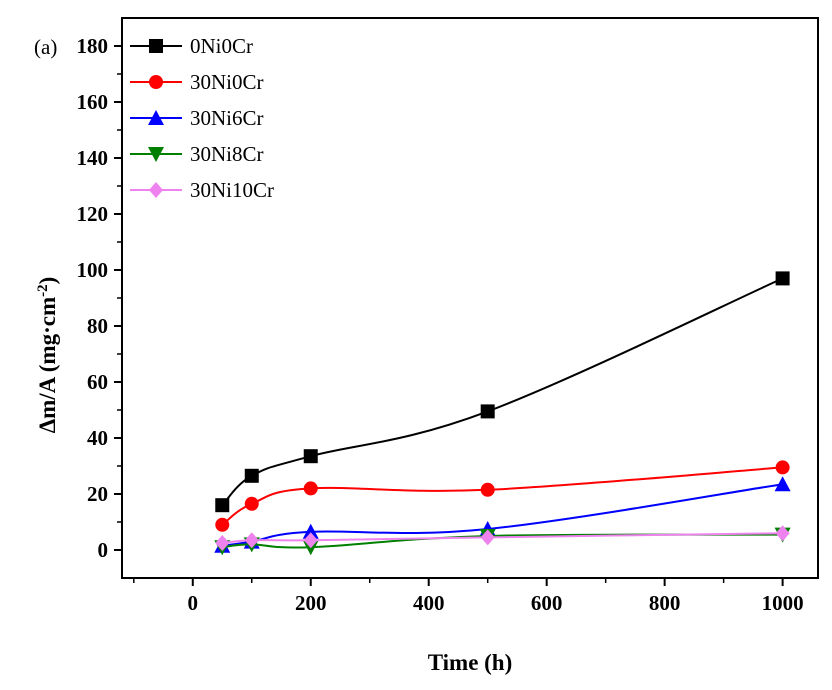  I want to click on legend-item: 0Ni0Cr, so click(191, 46).